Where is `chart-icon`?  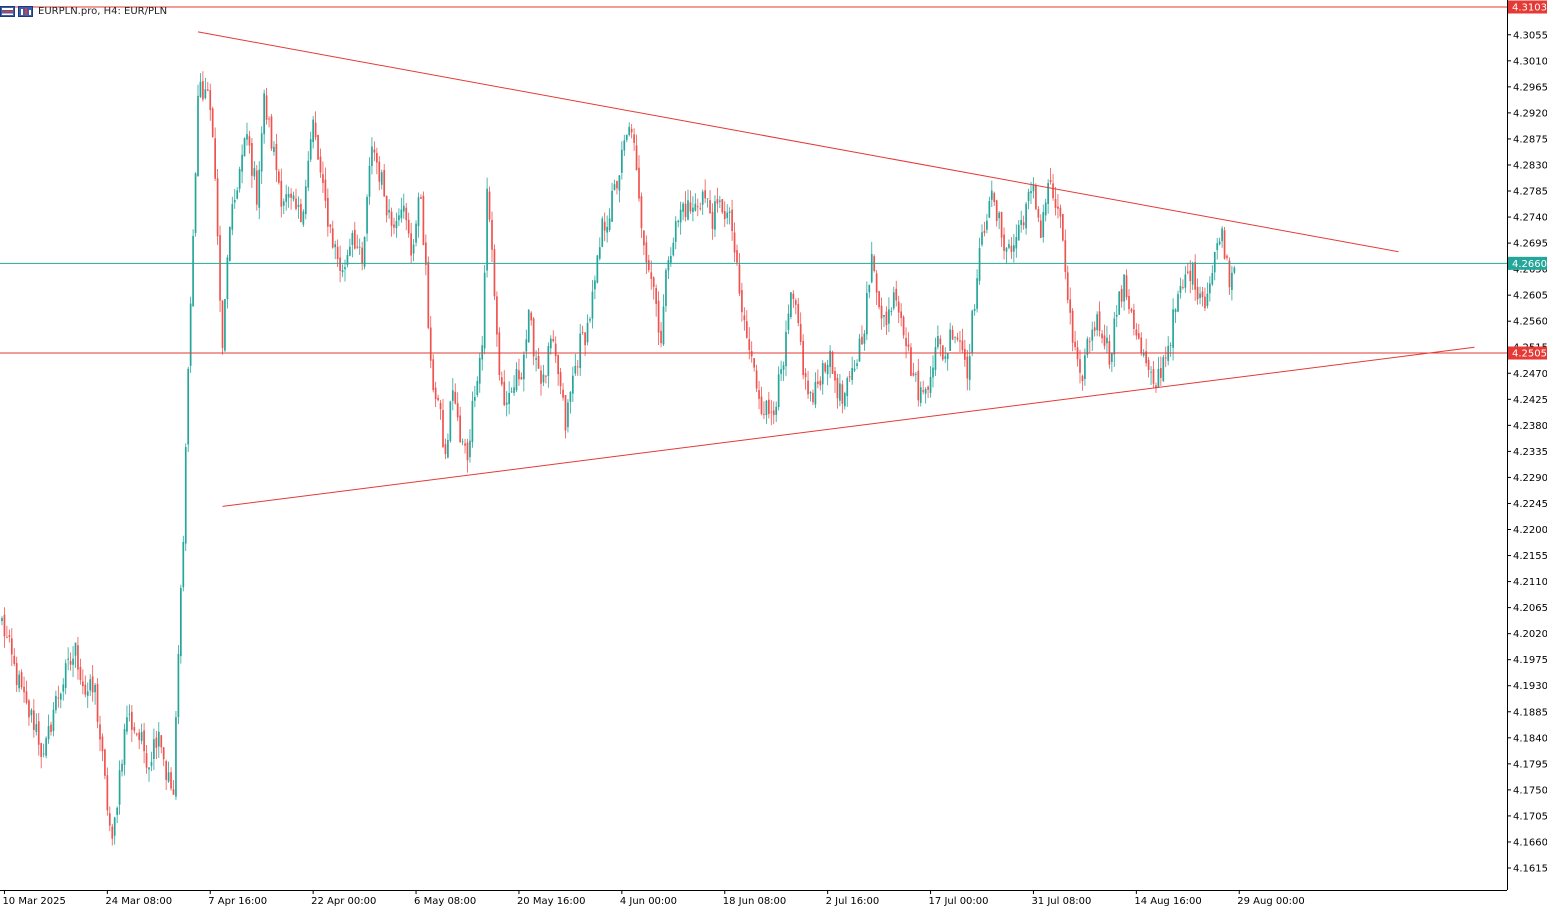 chart-icon is located at coordinates (25, 11).